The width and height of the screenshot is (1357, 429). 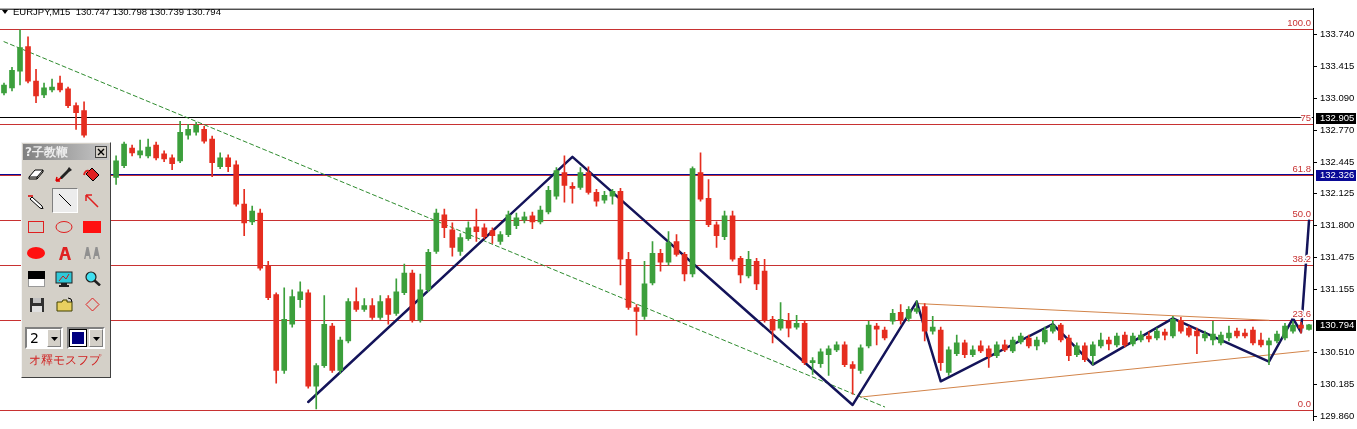 What do you see at coordinates (1337, 325) in the screenshot?
I see `text: 130.794` at bounding box center [1337, 325].